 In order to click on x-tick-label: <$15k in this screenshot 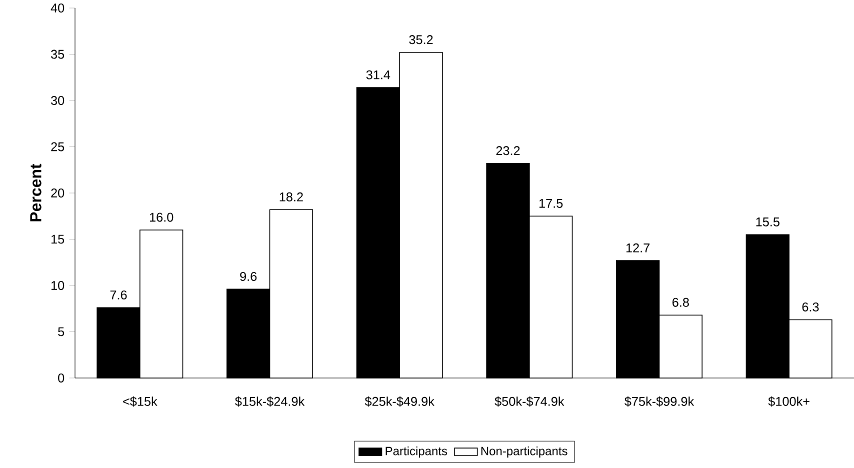, I will do `click(140, 401)`.